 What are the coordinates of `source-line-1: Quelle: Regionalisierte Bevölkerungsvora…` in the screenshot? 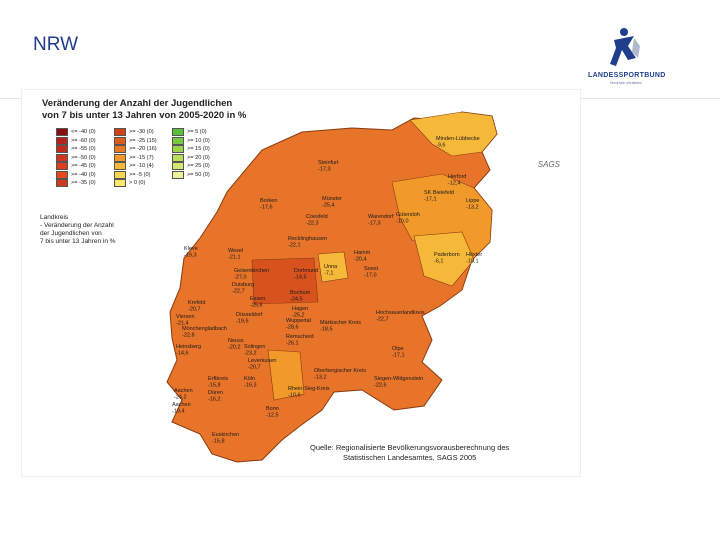 It's located at (410, 447).